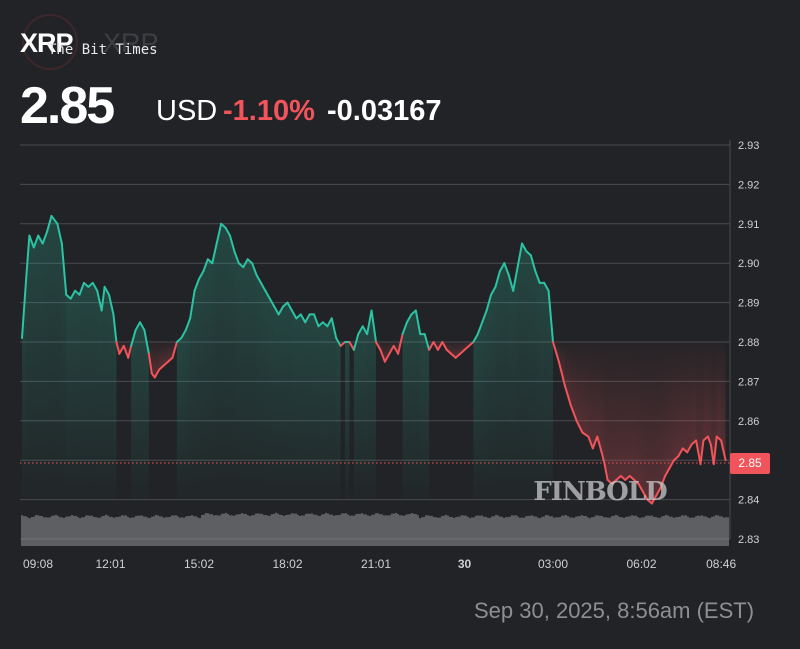  What do you see at coordinates (721, 564) in the screenshot?
I see `x-tick-label: 08:46` at bounding box center [721, 564].